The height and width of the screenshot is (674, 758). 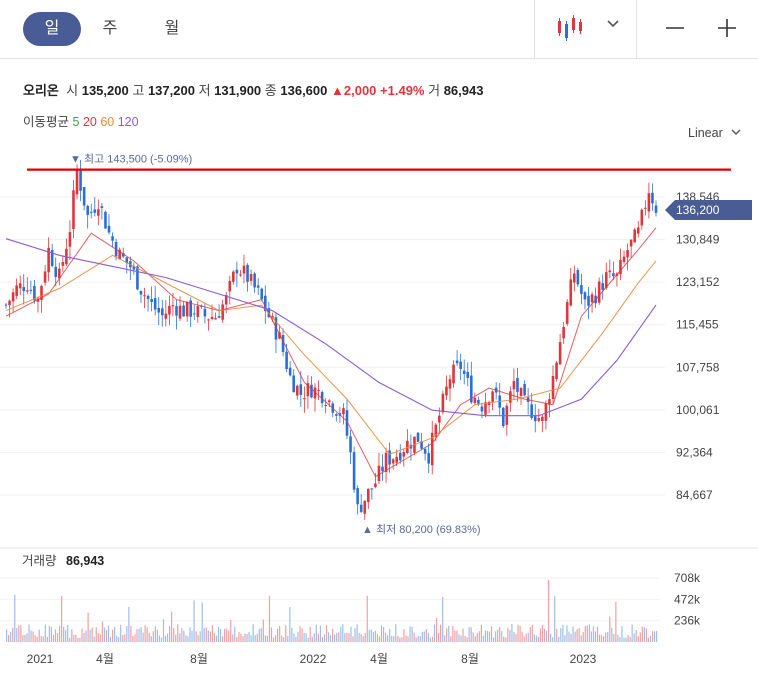 What do you see at coordinates (110, 28) in the screenshot?
I see `tab-week: 주` at bounding box center [110, 28].